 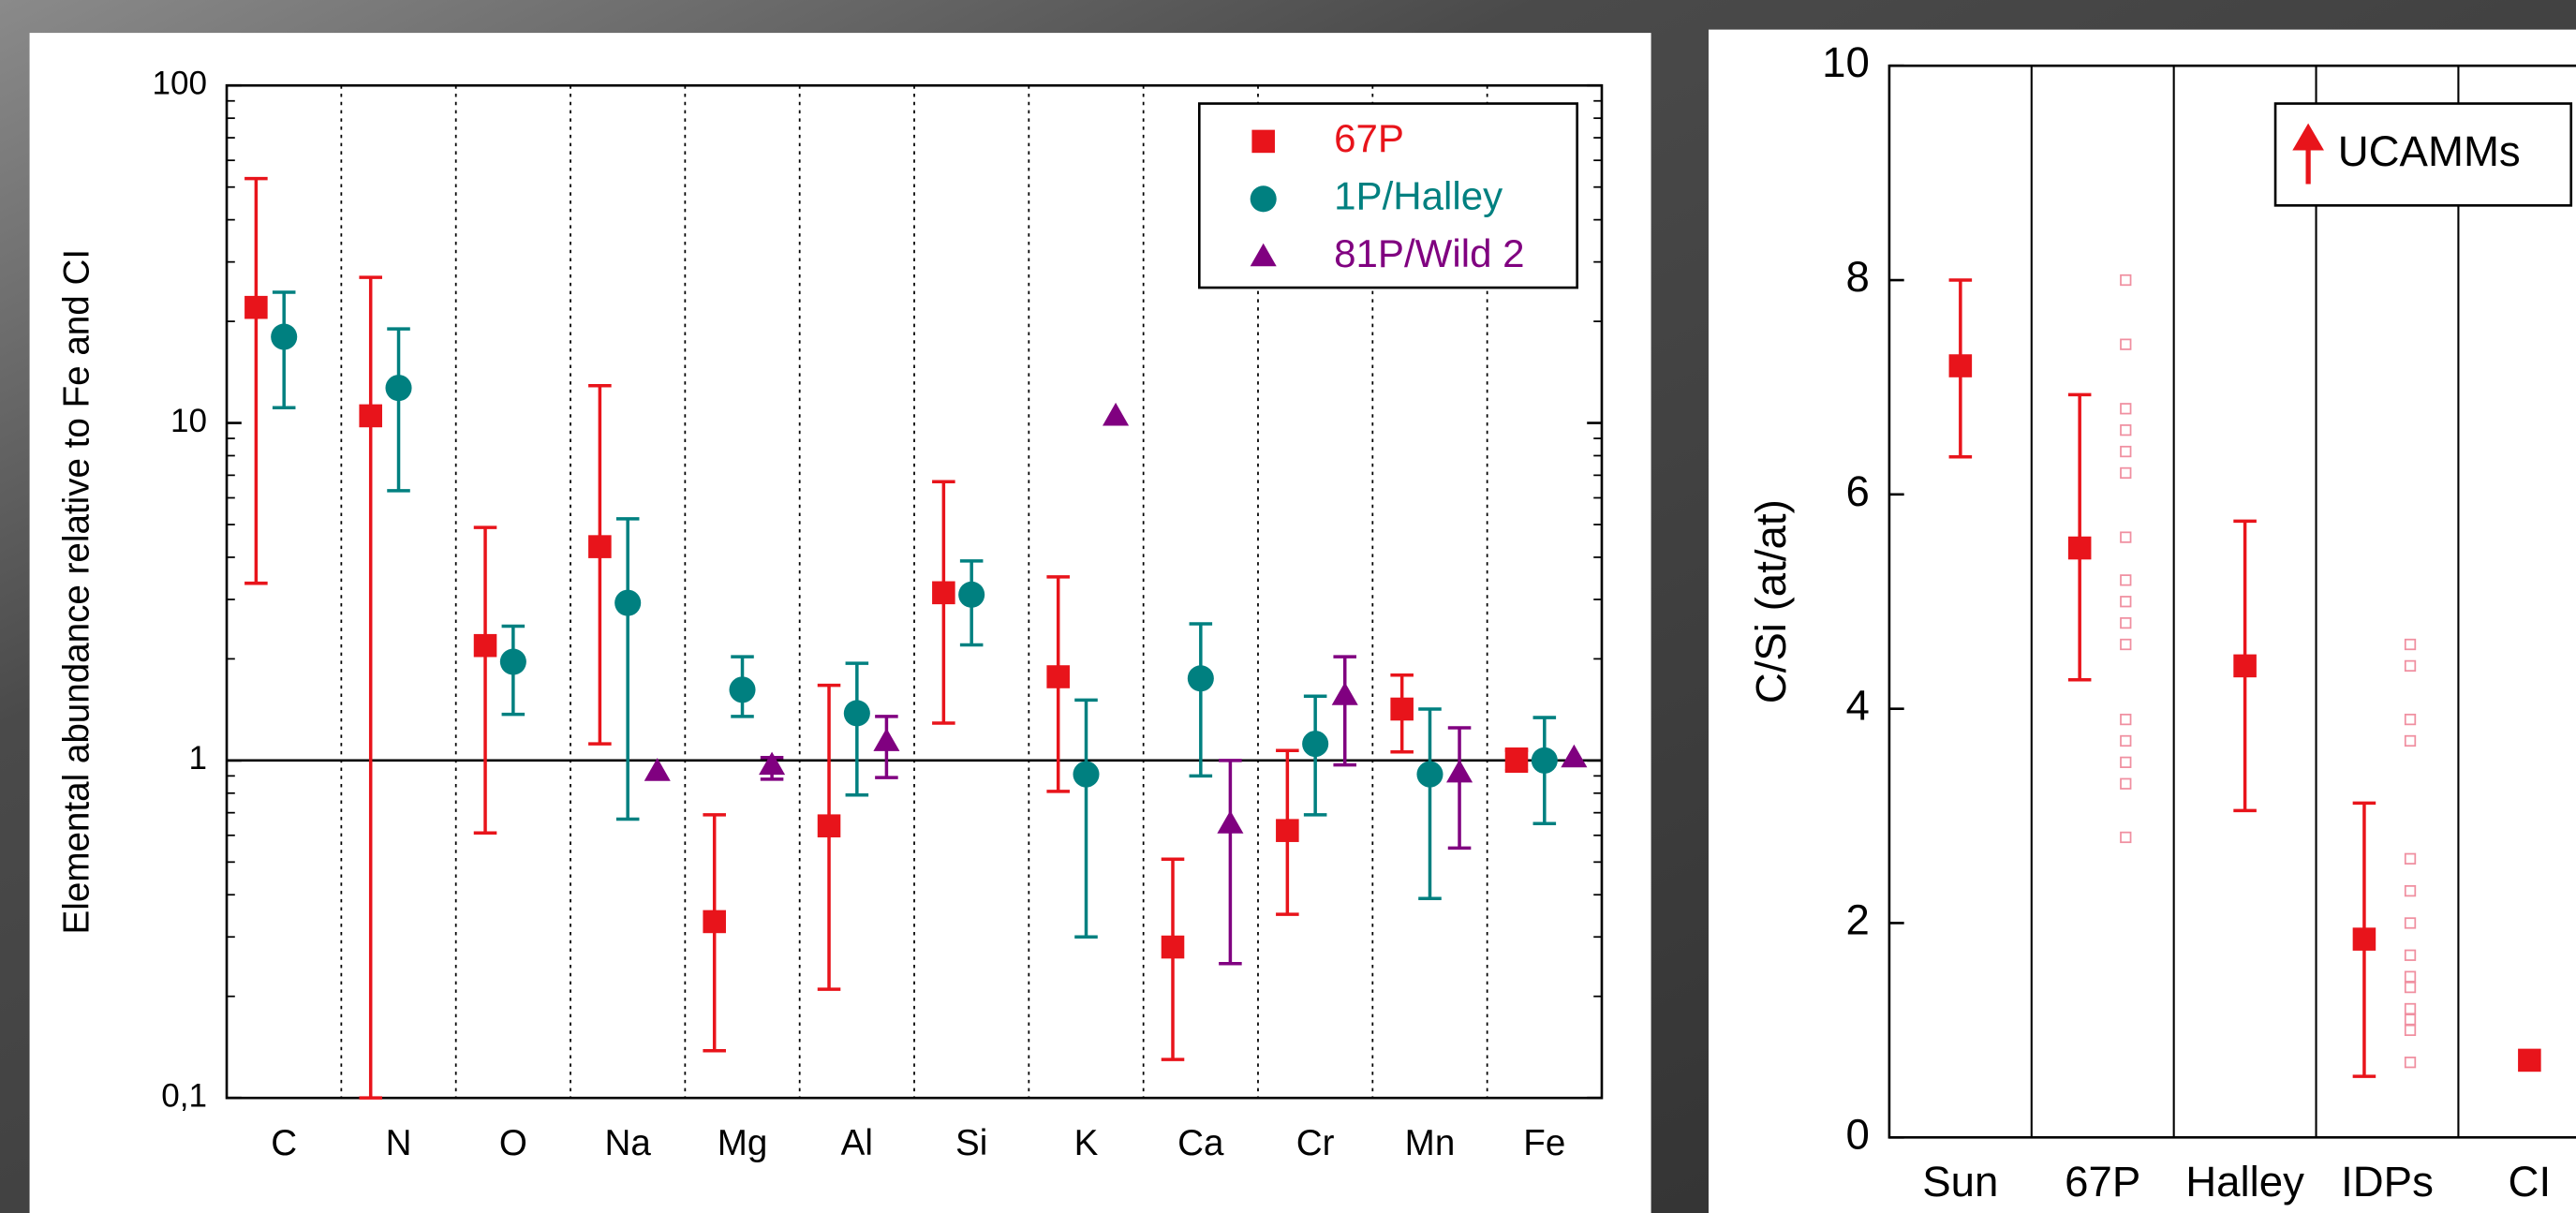 I want to click on x-tick-label: Ca, so click(x=1200, y=1143).